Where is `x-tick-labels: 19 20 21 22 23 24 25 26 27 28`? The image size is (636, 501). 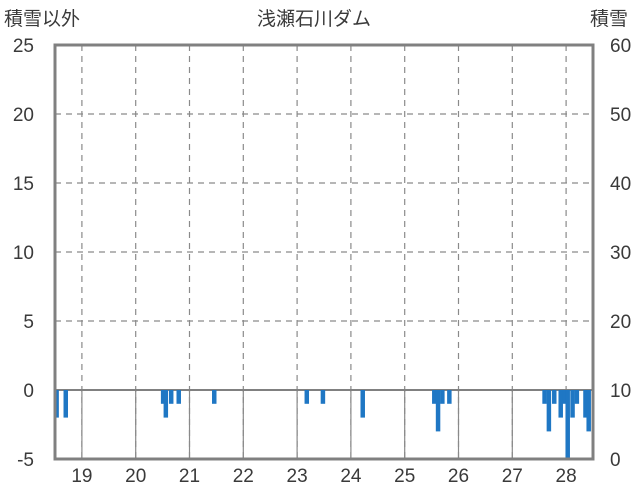 x-tick-labels: 19 20 21 22 23 24 25 26 27 28 is located at coordinates (323, 476).